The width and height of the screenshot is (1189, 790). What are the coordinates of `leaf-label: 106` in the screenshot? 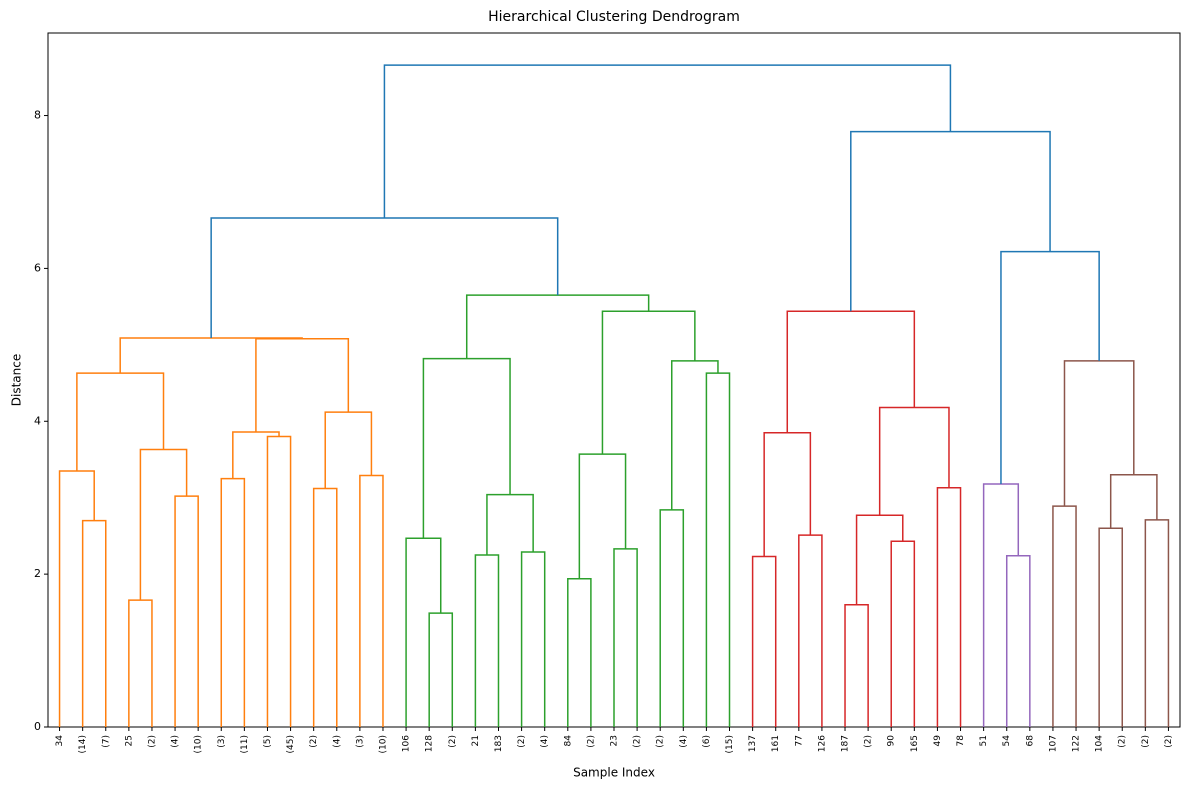 It's located at (407, 743).